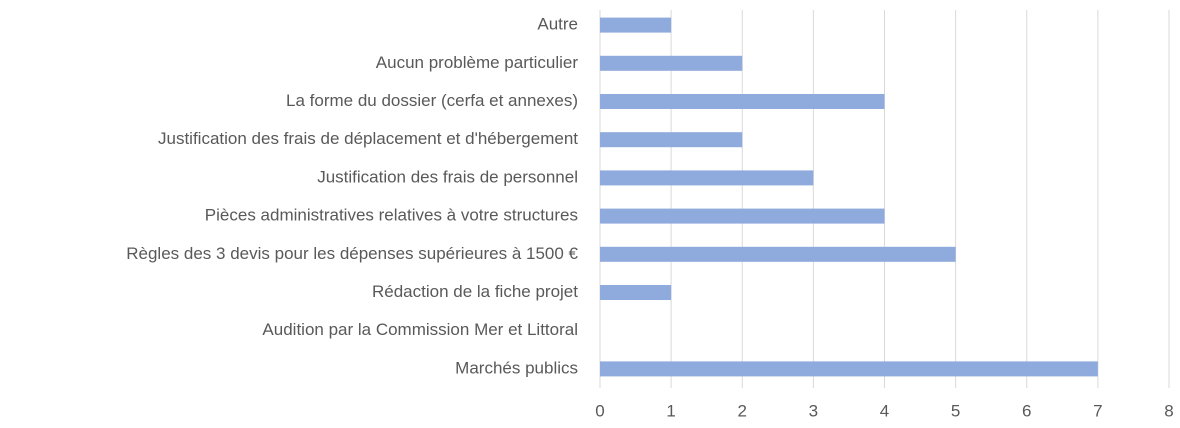 The image size is (1180, 428). What do you see at coordinates (955, 410) in the screenshot?
I see `x-tick-label: 5` at bounding box center [955, 410].